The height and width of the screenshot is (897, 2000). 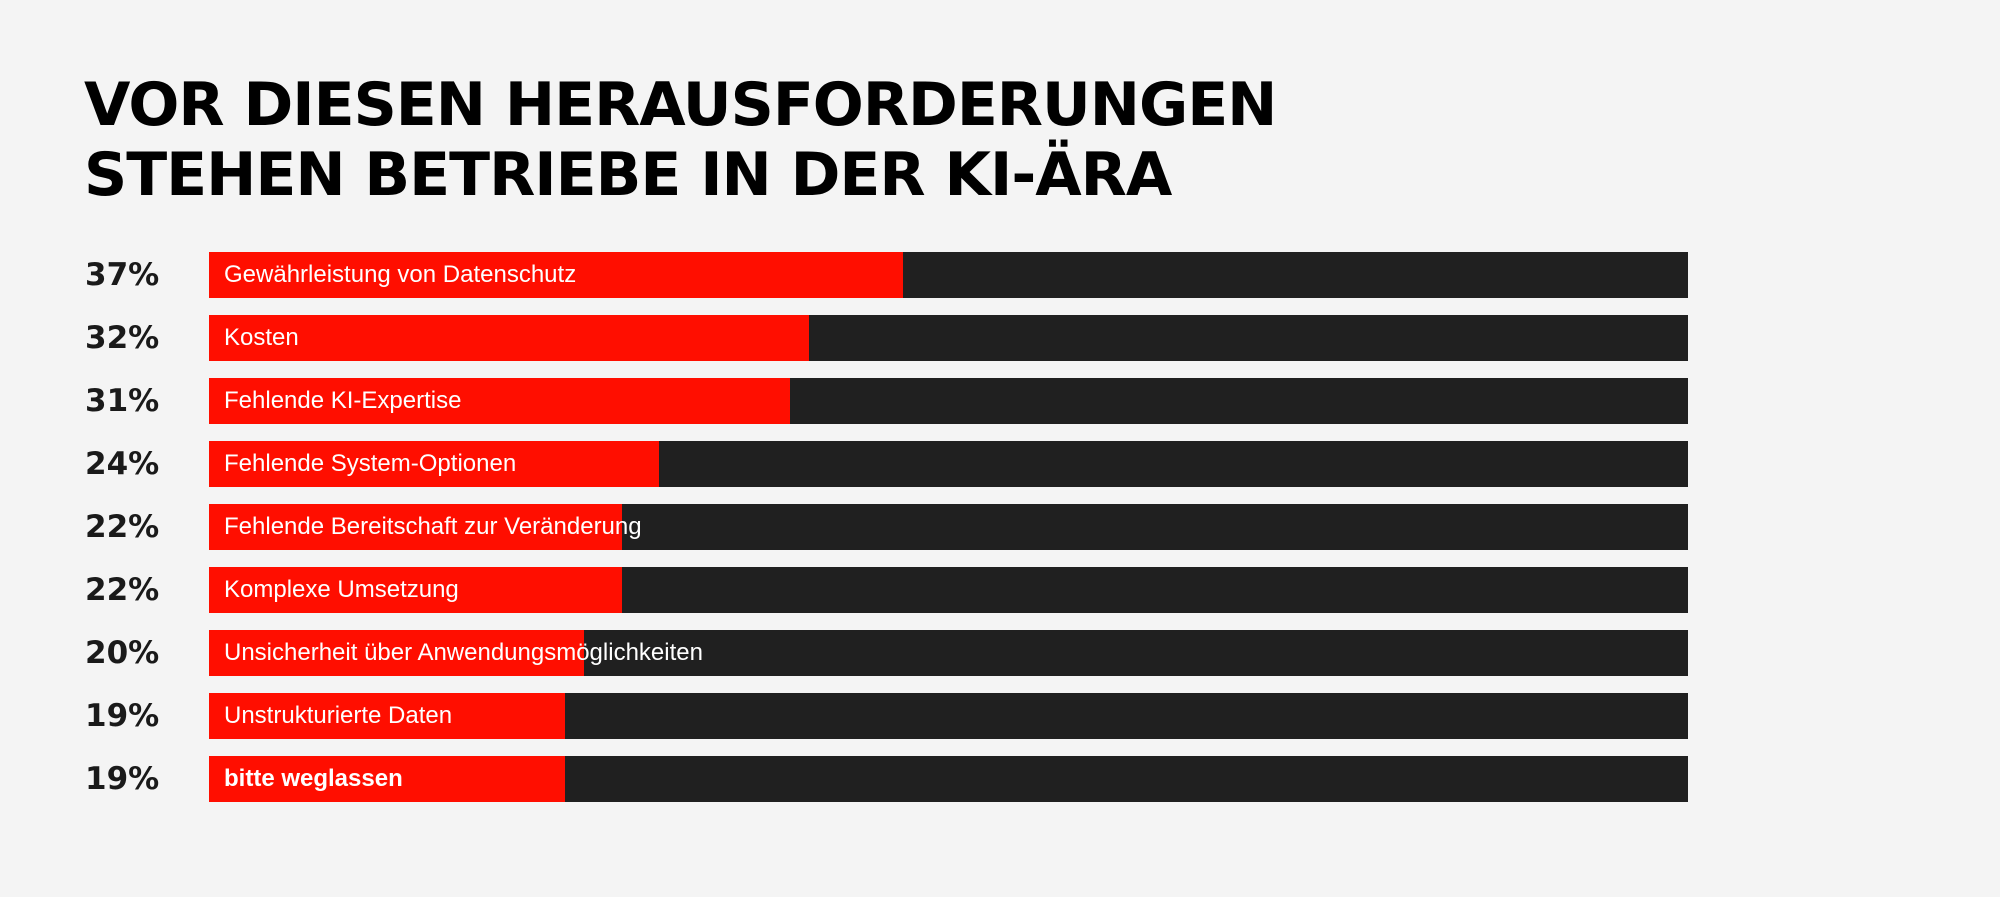 What do you see at coordinates (948, 464) in the screenshot?
I see `bar-track: Fehlende System-Optionen` at bounding box center [948, 464].